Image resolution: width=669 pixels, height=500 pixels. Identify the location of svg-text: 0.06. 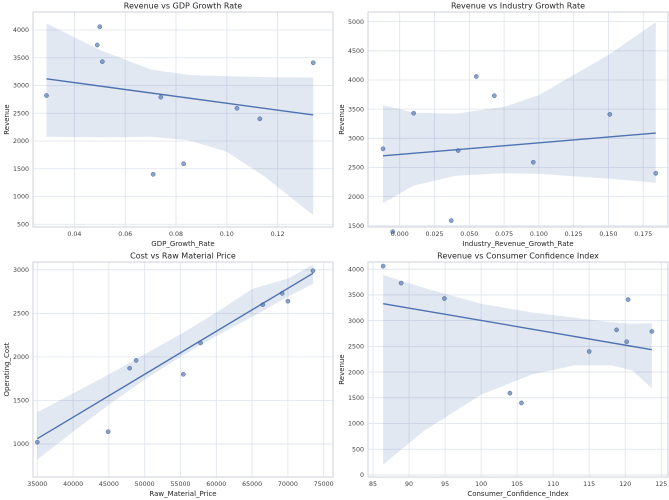
(125, 234).